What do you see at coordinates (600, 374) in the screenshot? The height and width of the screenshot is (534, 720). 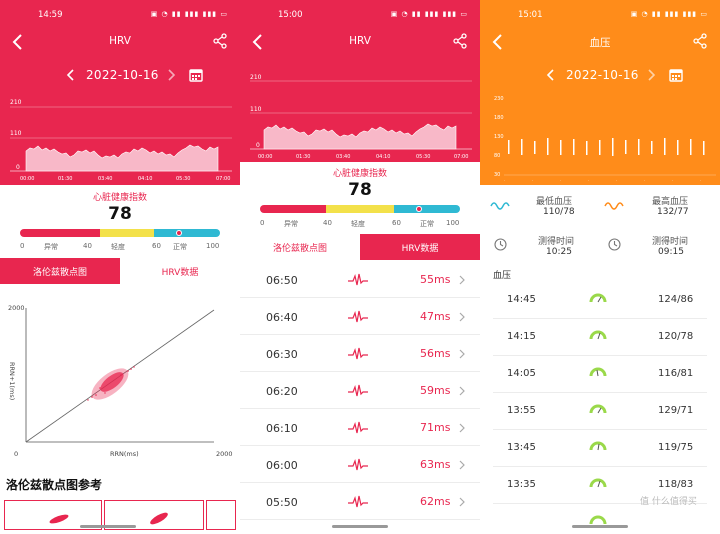 I see `list-item: 14:05 116/81` at bounding box center [600, 374].